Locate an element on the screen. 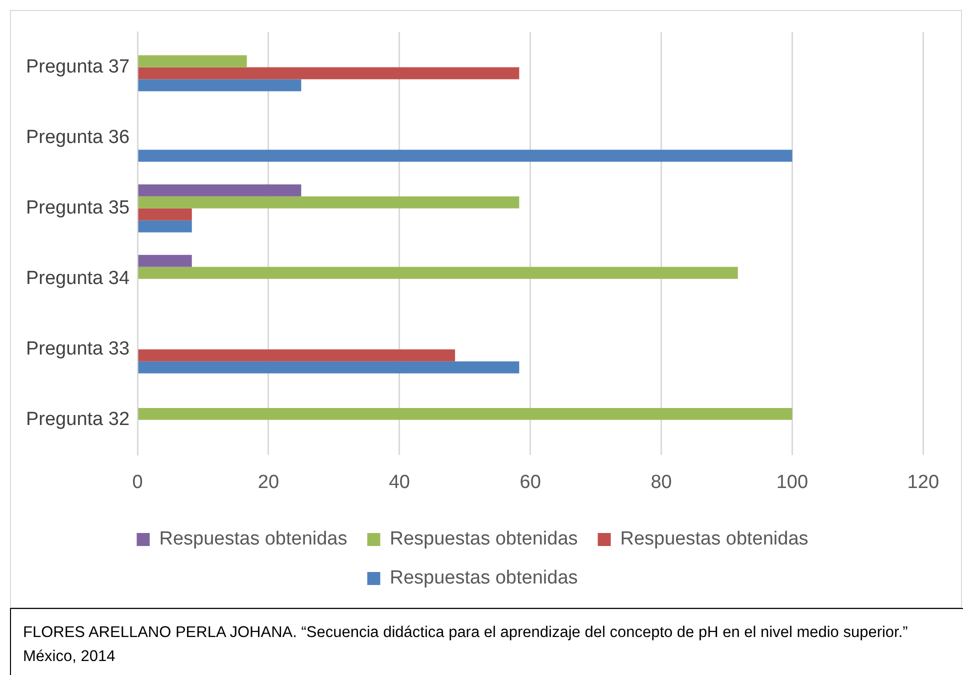  x-tick-label: 120 is located at coordinates (923, 482).